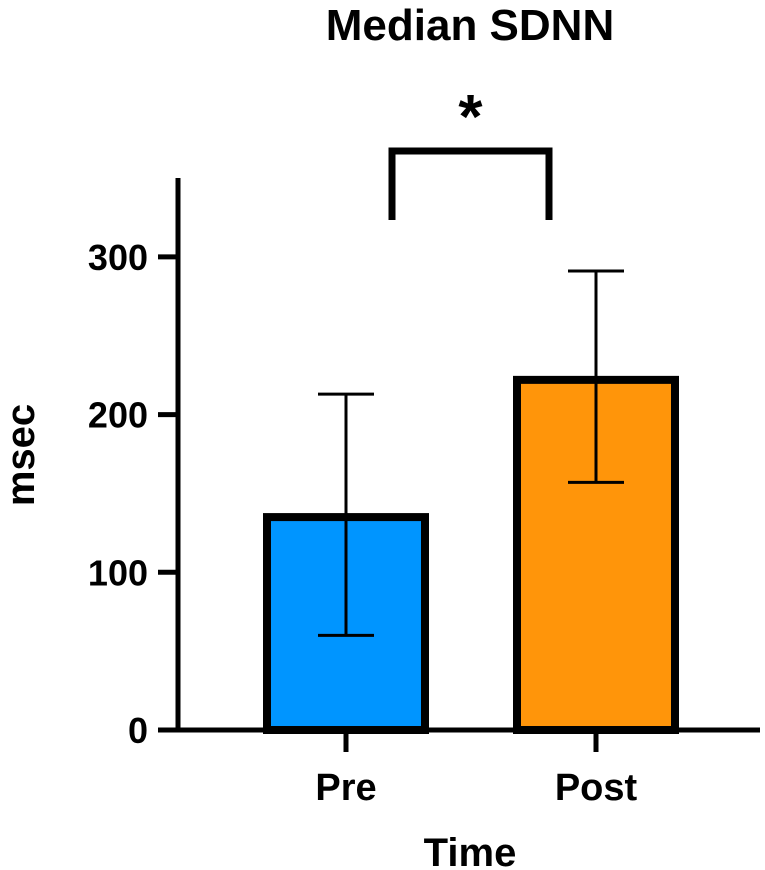 The height and width of the screenshot is (870, 765). What do you see at coordinates (21, 455) in the screenshot?
I see `y-axis-label: msec` at bounding box center [21, 455].